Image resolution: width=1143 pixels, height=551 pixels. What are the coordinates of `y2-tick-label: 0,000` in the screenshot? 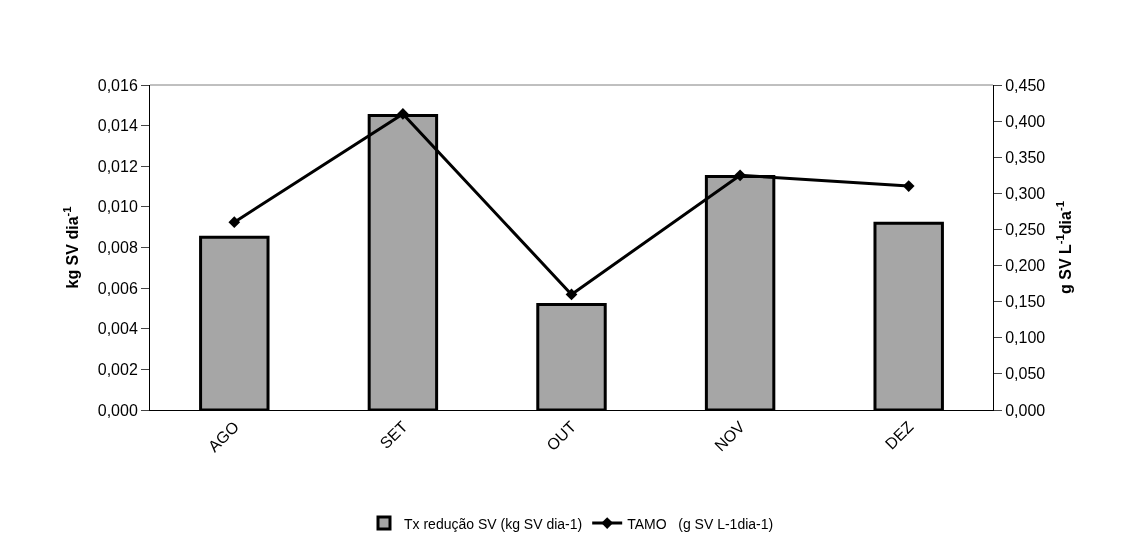 It's located at (1025, 410).